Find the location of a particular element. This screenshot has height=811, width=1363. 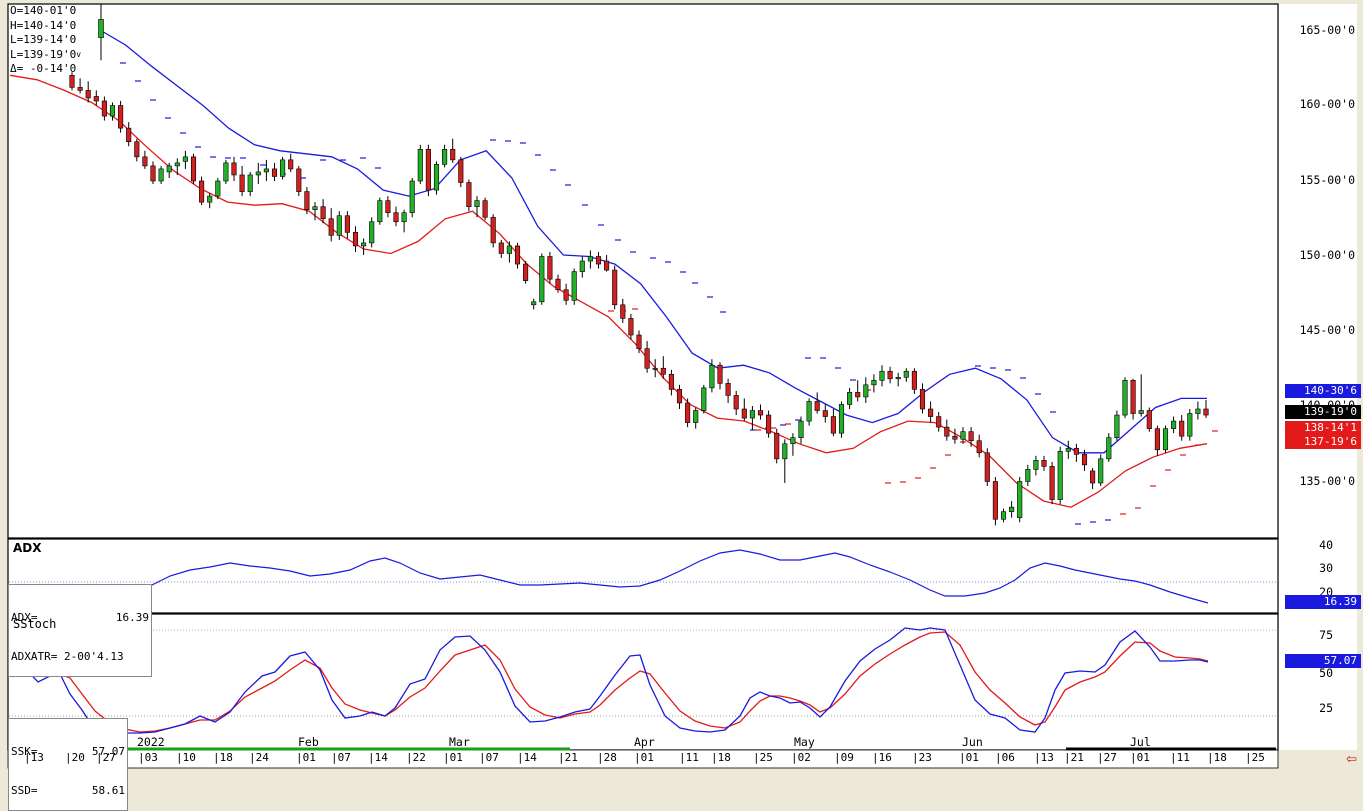

ssk-line is located at coordinates (610, 680).